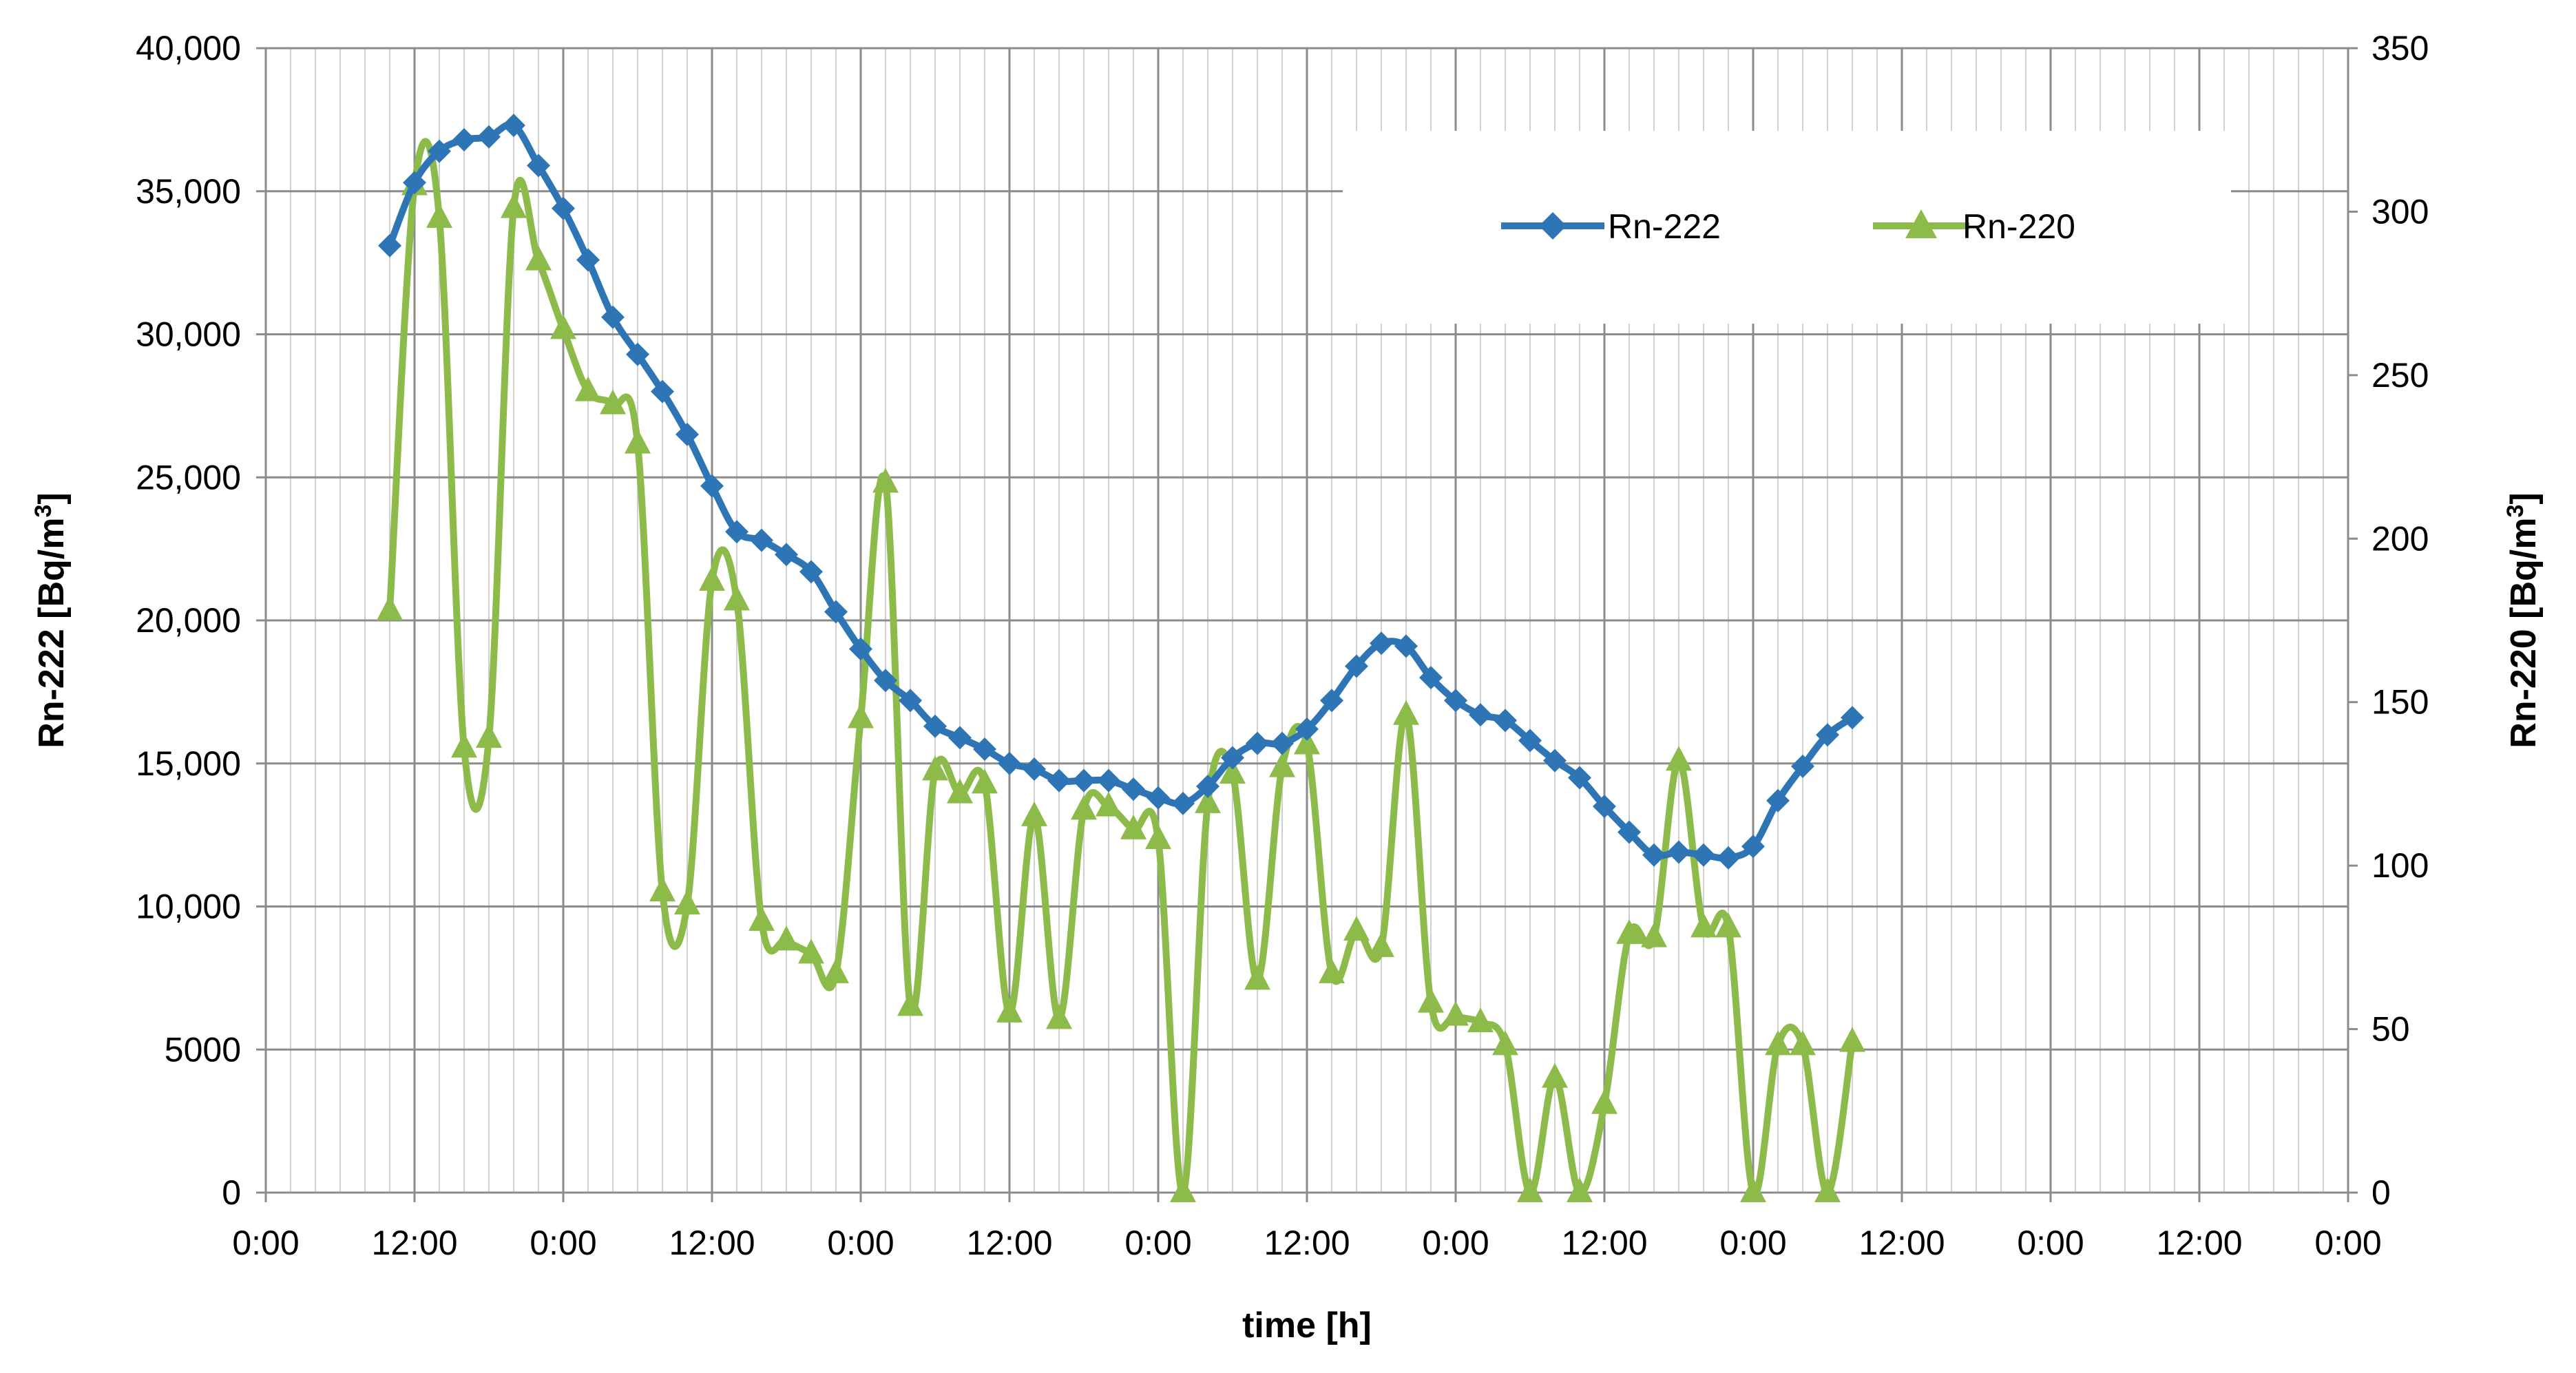  What do you see at coordinates (188, 48) in the screenshot?
I see `y-tick-label: 40,000` at bounding box center [188, 48].